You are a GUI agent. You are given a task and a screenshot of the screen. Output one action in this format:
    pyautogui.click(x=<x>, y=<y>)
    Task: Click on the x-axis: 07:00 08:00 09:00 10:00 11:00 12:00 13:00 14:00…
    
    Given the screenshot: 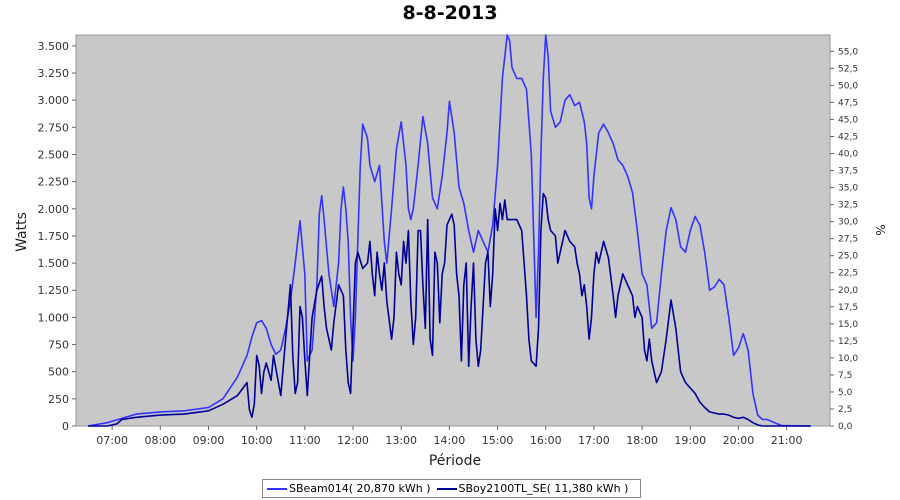 What is the action you would take?
    pyautogui.click(x=449, y=436)
    